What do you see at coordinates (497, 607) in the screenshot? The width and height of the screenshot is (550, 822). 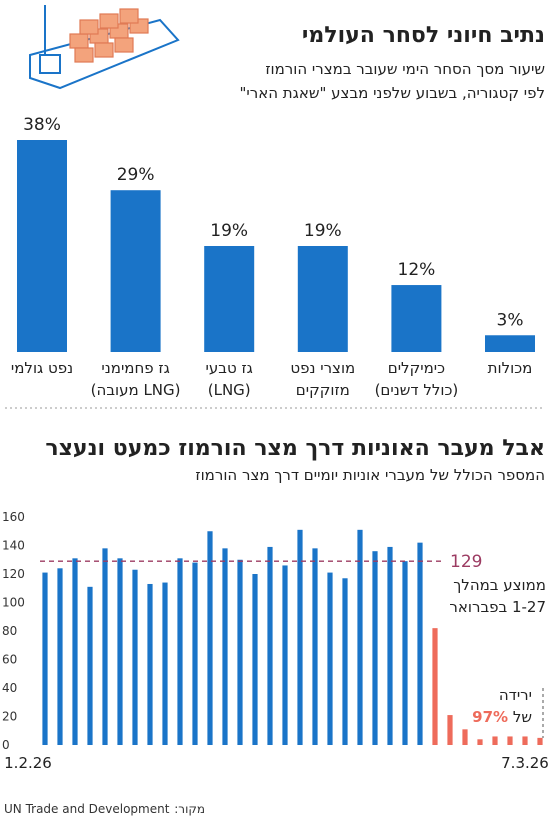 I see `reference-note: 1-27 בפברואר` at bounding box center [497, 607].